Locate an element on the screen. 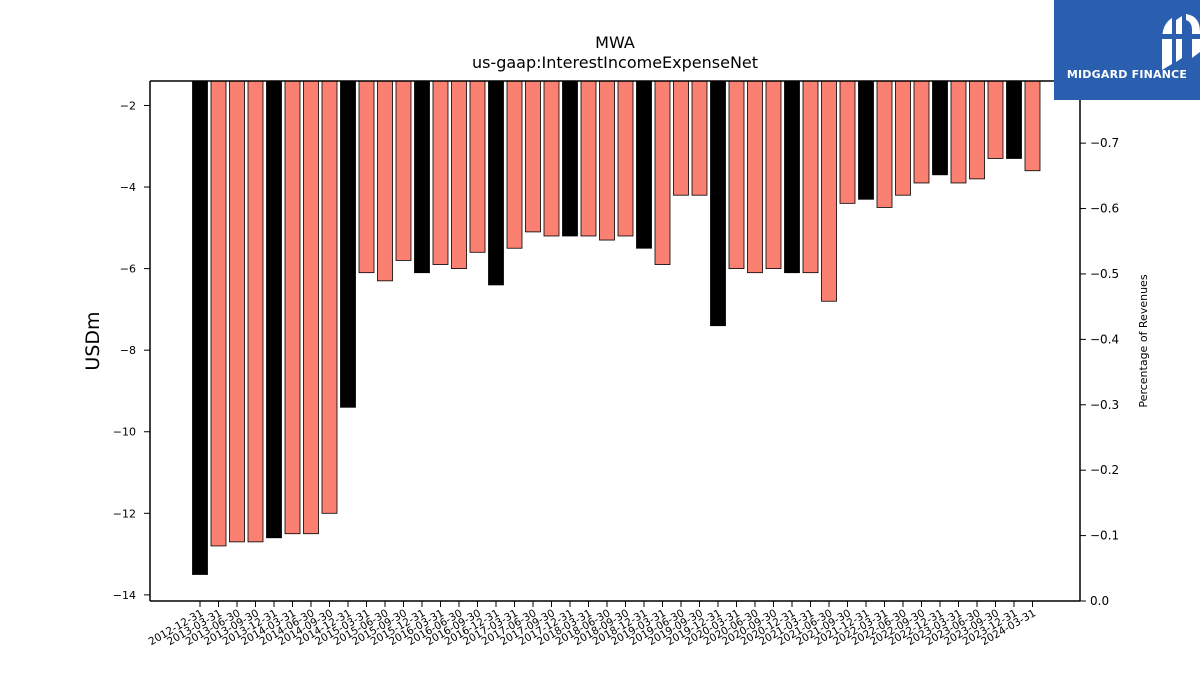  y2-tick-label: 0.0 is located at coordinates (1099, 601).